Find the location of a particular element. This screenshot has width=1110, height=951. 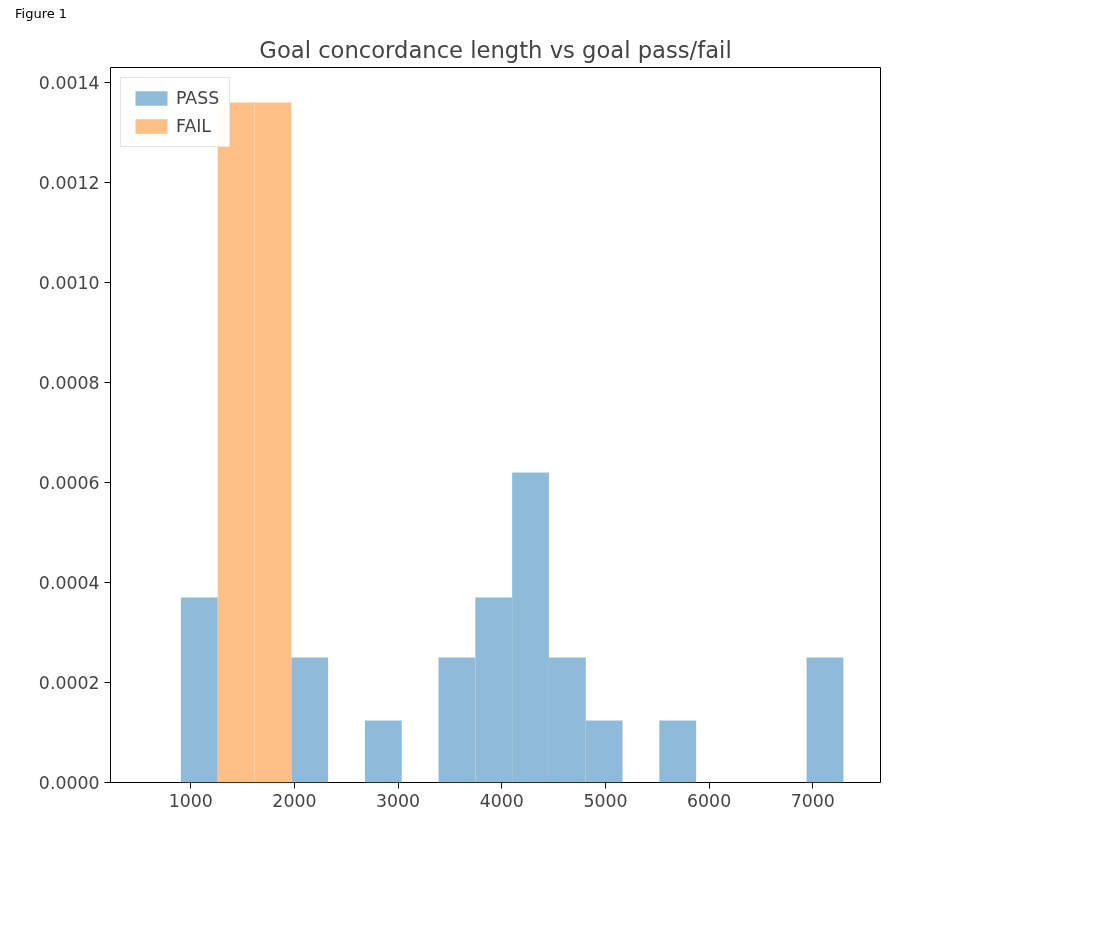

y-tick-label: 0.0006 is located at coordinates (69, 482).